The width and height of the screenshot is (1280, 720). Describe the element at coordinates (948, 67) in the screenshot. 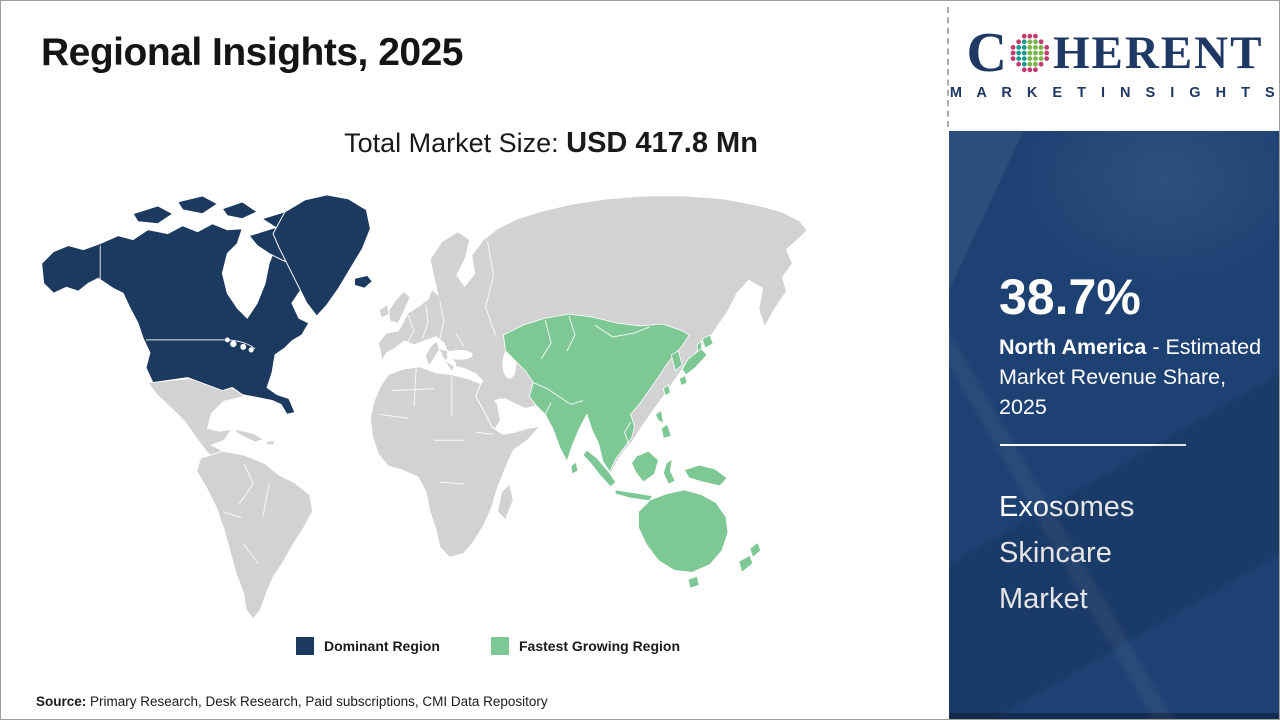

I see `dashed-divider` at that location.